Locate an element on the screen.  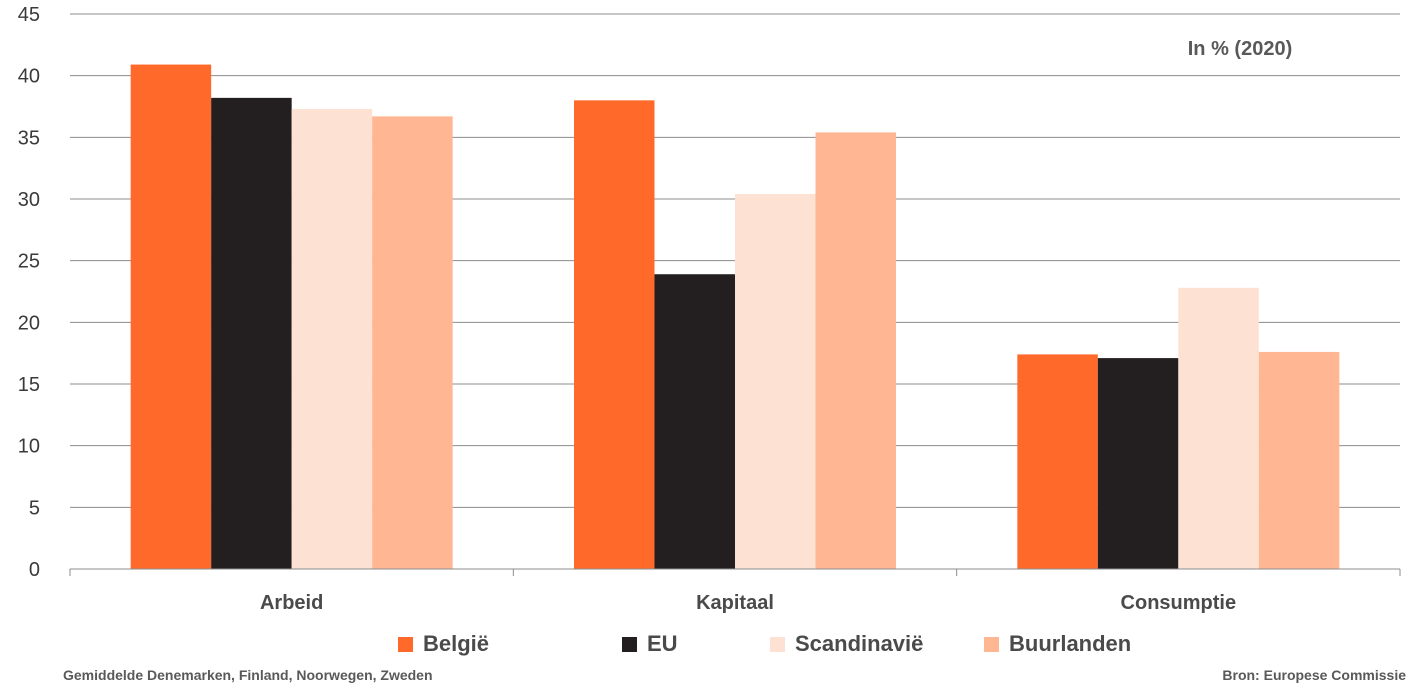
legend-item-belgie: België is located at coordinates (443, 644).